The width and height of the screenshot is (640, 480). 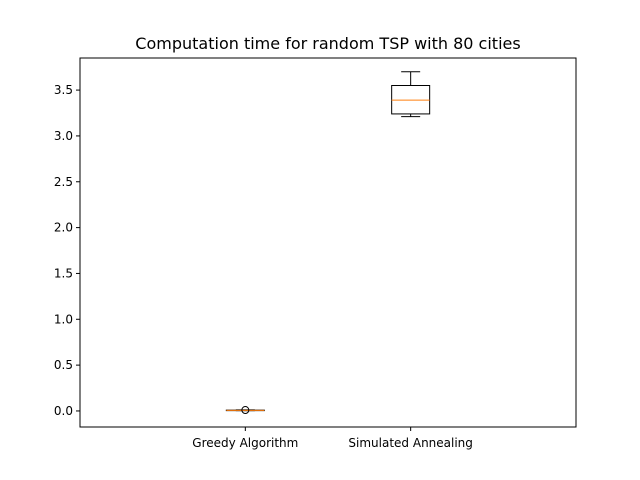 I want to click on y-tick-label: 0.5, so click(x=63, y=365).